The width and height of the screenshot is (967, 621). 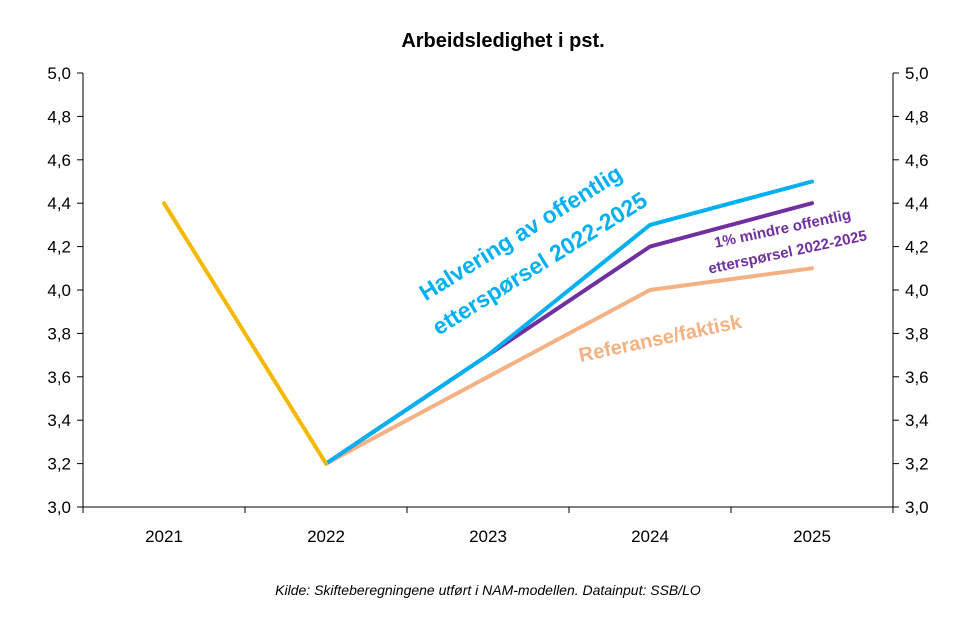 I want to click on y-tick-label-right: 4,2, so click(x=917, y=247).